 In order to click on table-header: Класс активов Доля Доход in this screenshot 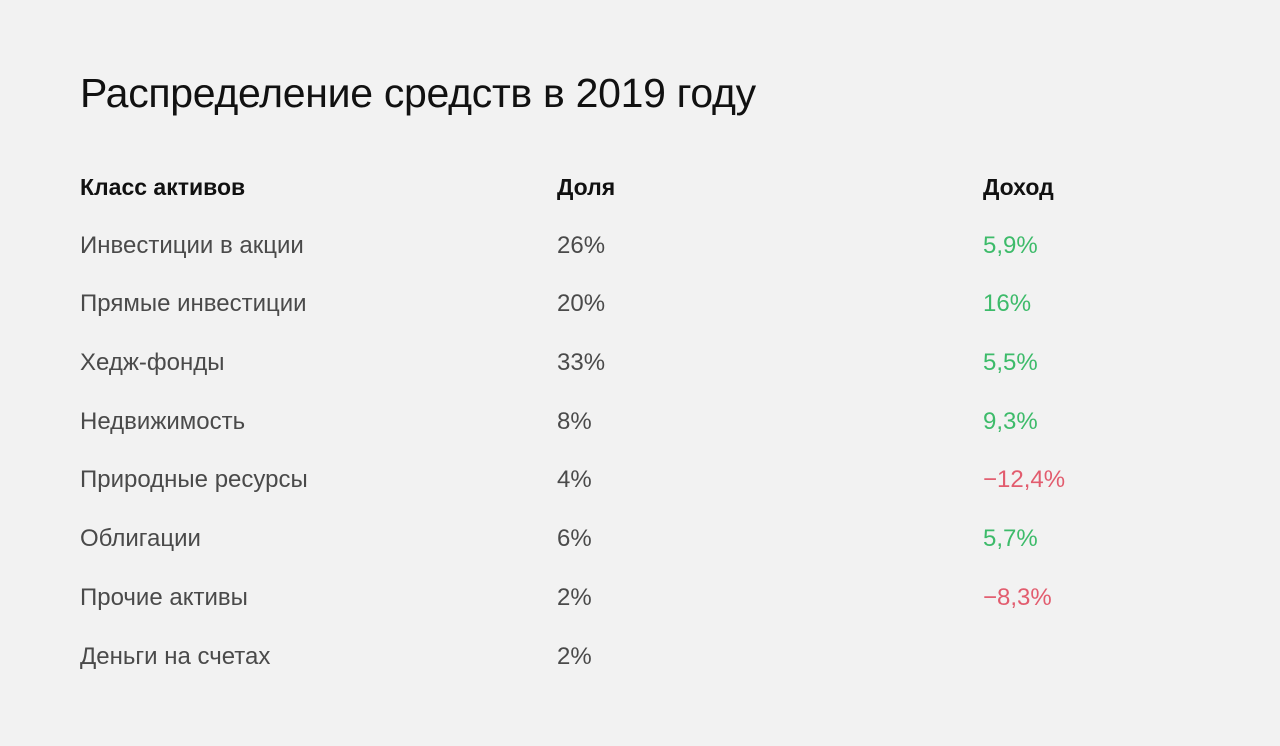, I will do `click(630, 194)`.